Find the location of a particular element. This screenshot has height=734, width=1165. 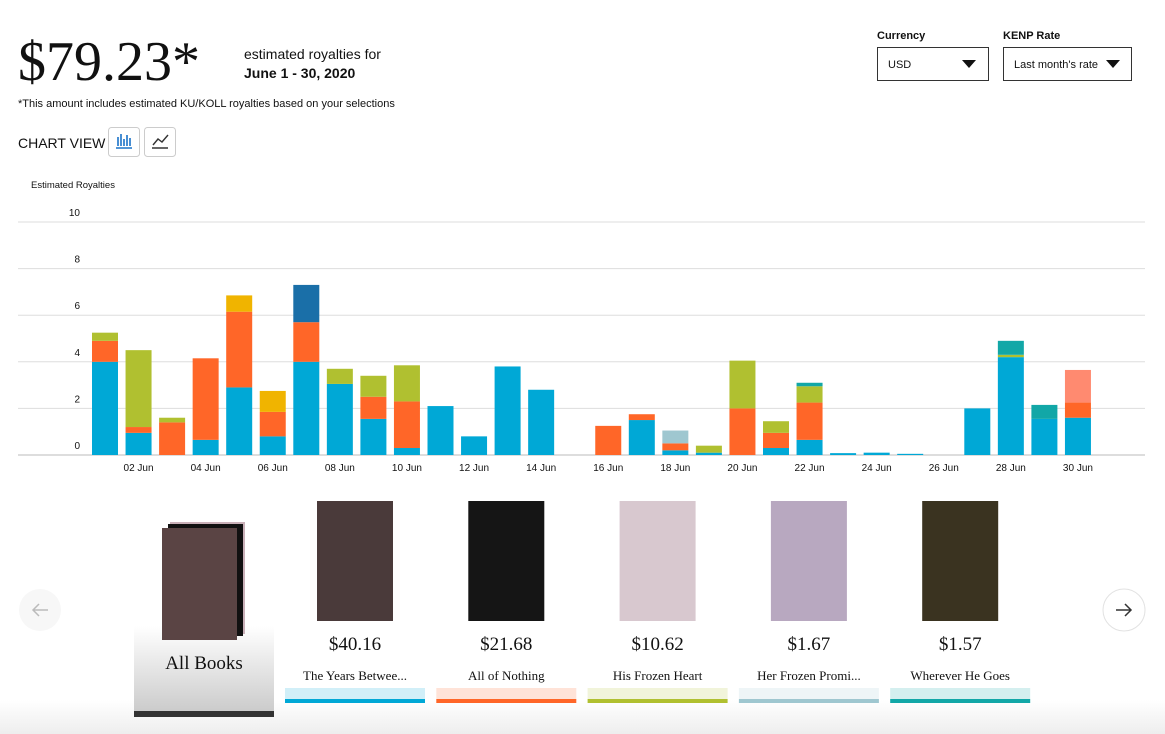

card-title: All of Nothing is located at coordinates (506, 675).